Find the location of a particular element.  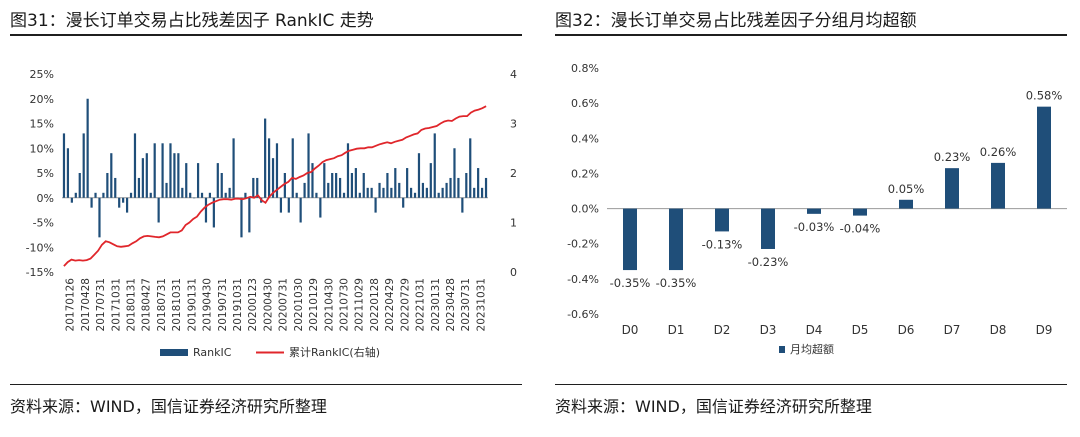

x-tick-label: 20210129 is located at coordinates (314, 304).